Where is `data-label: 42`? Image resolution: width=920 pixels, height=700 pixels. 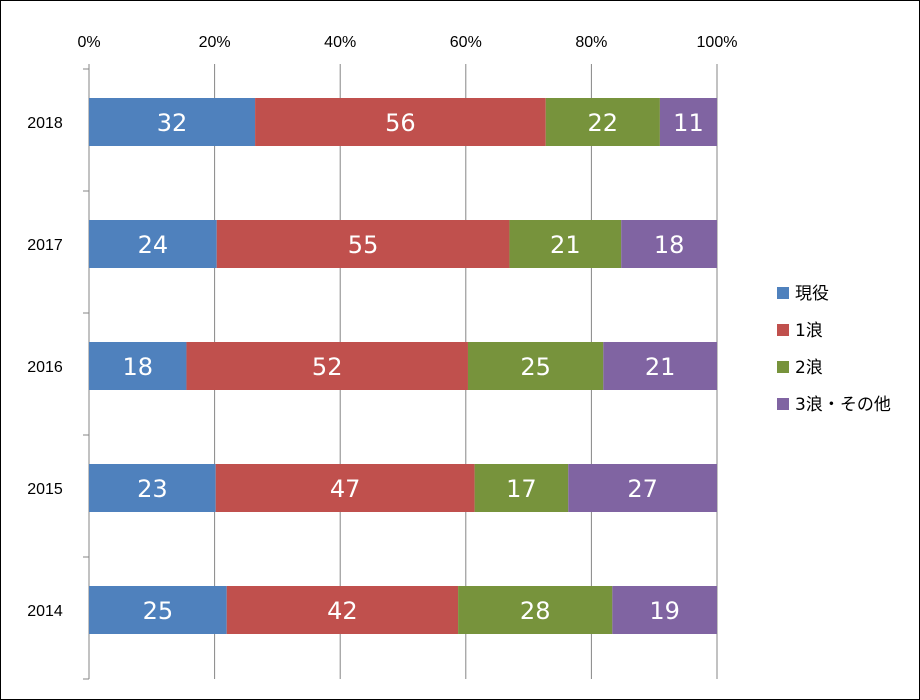 data-label: 42 is located at coordinates (342, 611).